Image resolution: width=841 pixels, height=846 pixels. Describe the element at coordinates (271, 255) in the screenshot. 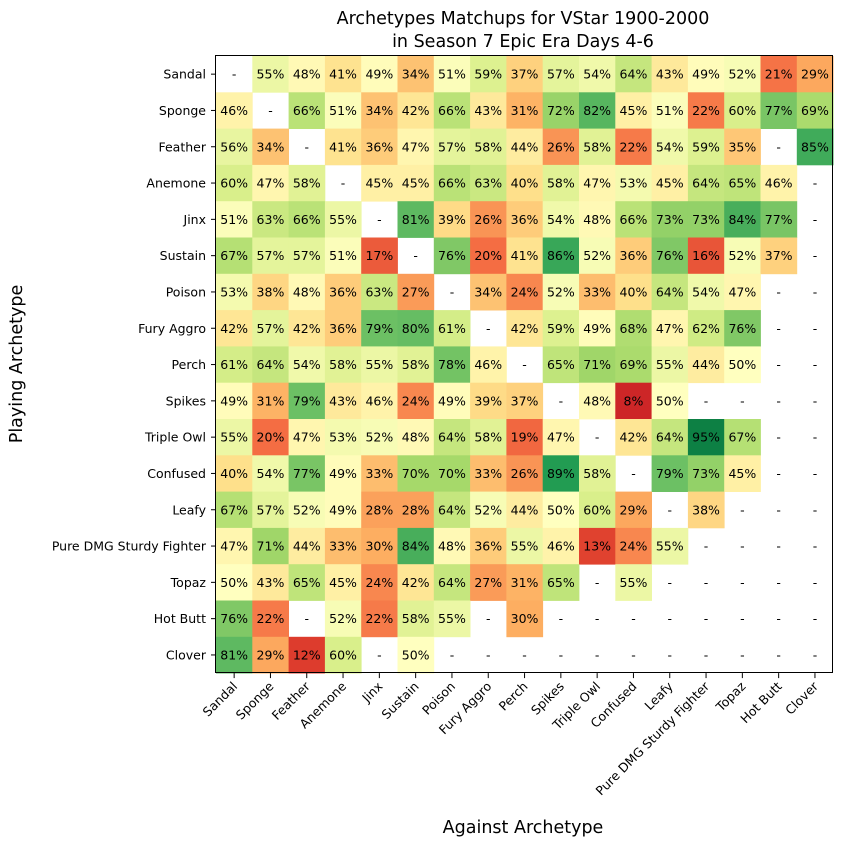

I see `cell-value-label: 57%` at that location.